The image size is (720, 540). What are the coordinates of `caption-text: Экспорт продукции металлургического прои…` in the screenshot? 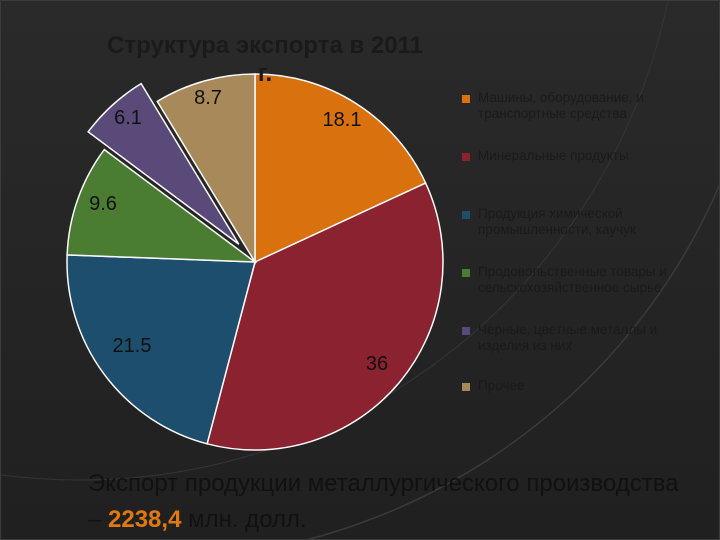 It's located at (383, 501).